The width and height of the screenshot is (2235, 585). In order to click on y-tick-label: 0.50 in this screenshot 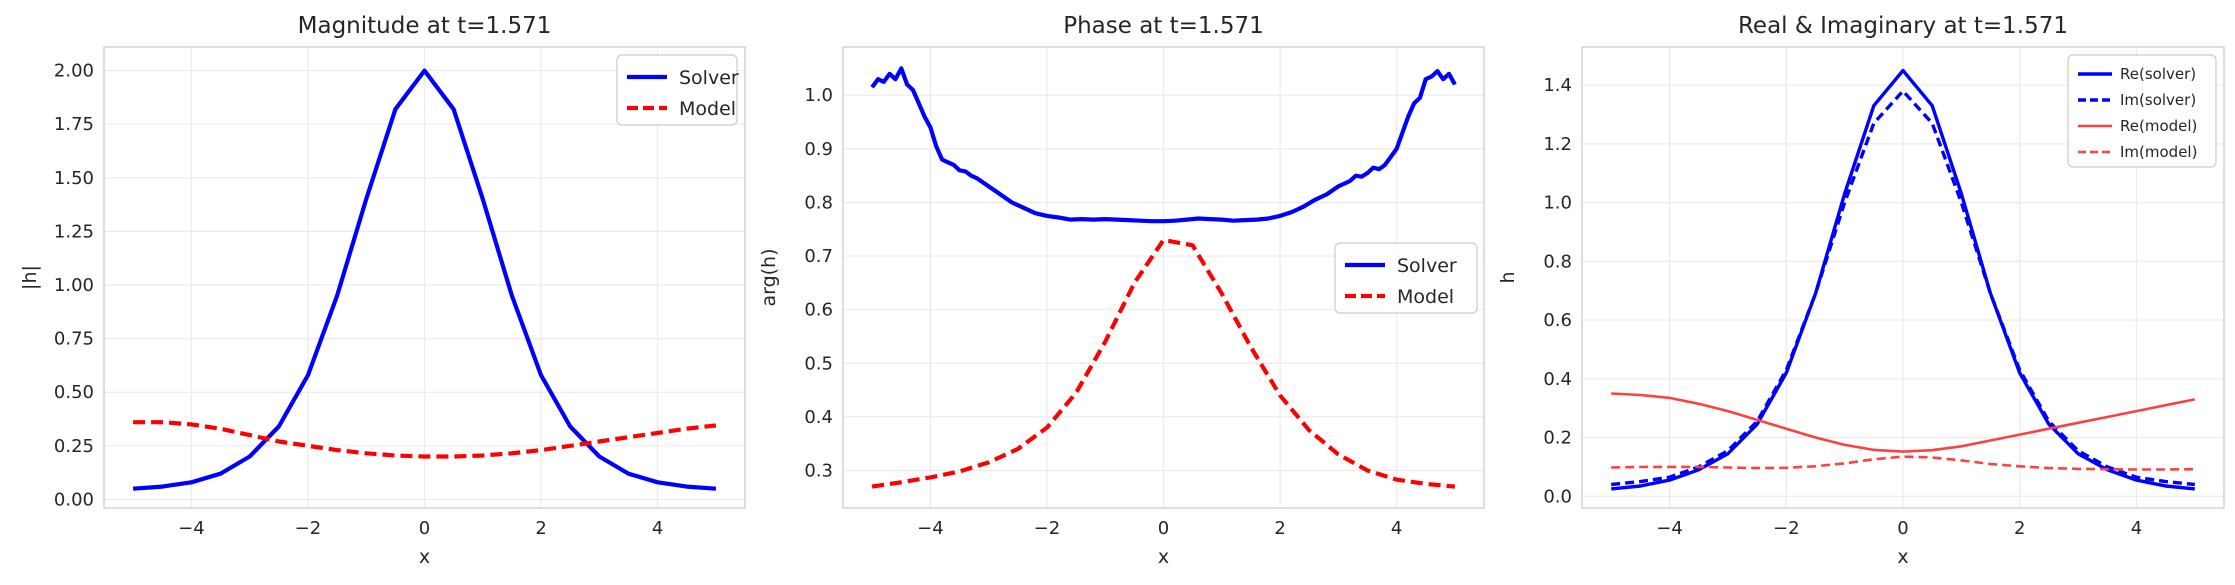, I will do `click(74, 392)`.